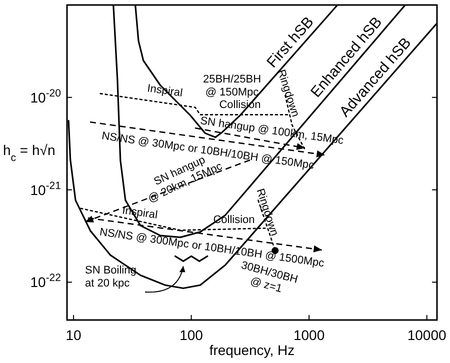 This screenshot has height=363, width=450. Describe the element at coordinates (29, 153) in the screenshot. I see `y-axis-title: h$_{c}$ = h√n` at that location.